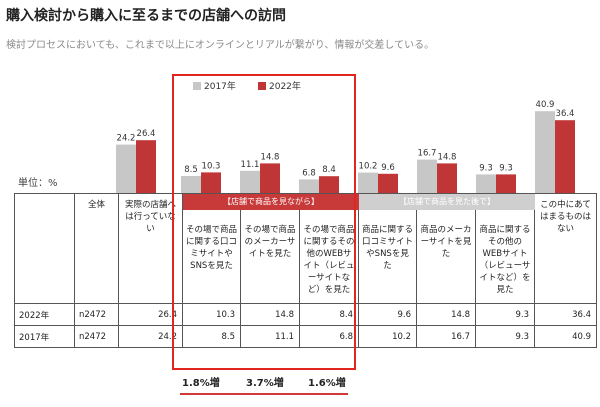 The width and height of the screenshot is (600, 407). What do you see at coordinates (309, 173) in the screenshot?
I see `data-label: 6.8` at bounding box center [309, 173].